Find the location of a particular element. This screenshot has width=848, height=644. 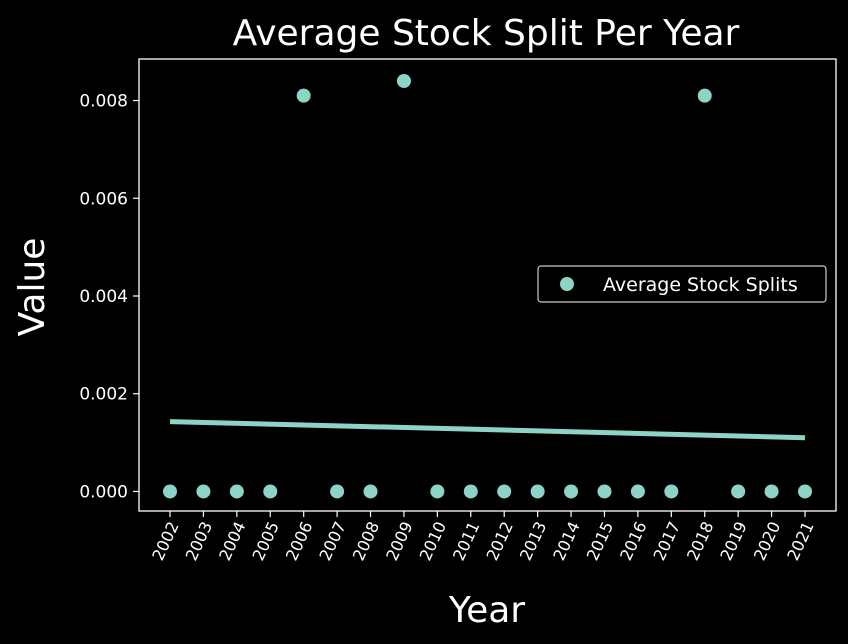

trend-line is located at coordinates (487, 430).